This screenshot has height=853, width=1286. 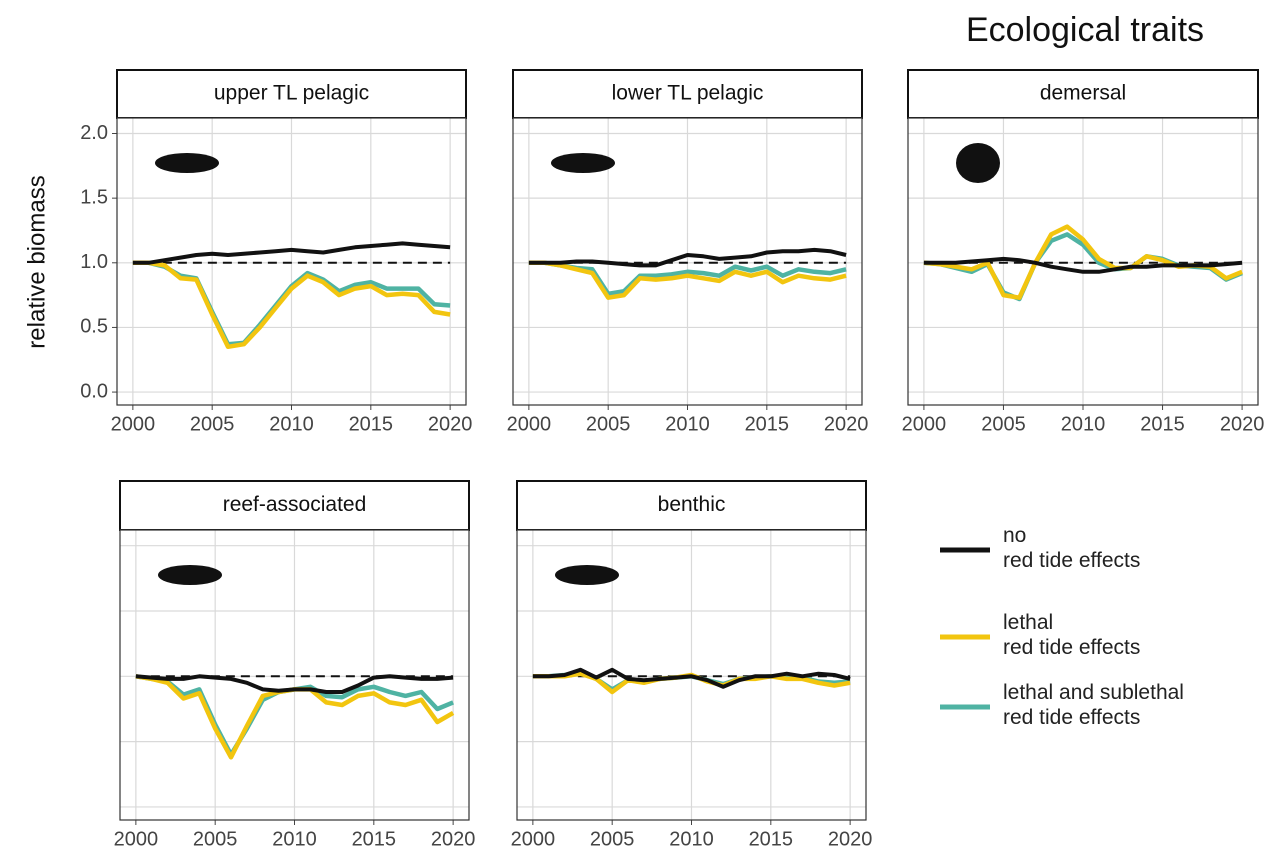 What do you see at coordinates (94, 327) in the screenshot?
I see `y-tick-label: 0.5` at bounding box center [94, 327].